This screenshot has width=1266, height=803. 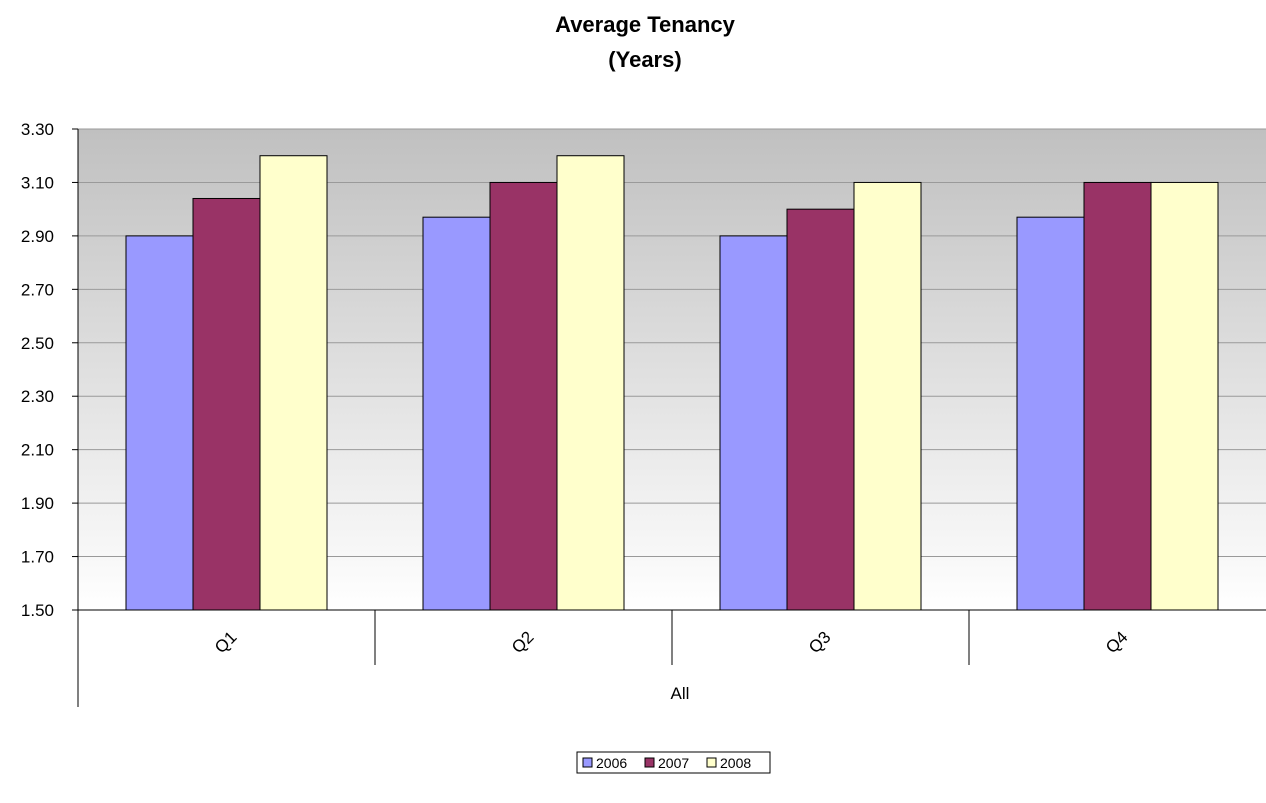 I want to click on bar-2006-Q1, so click(x=159, y=423).